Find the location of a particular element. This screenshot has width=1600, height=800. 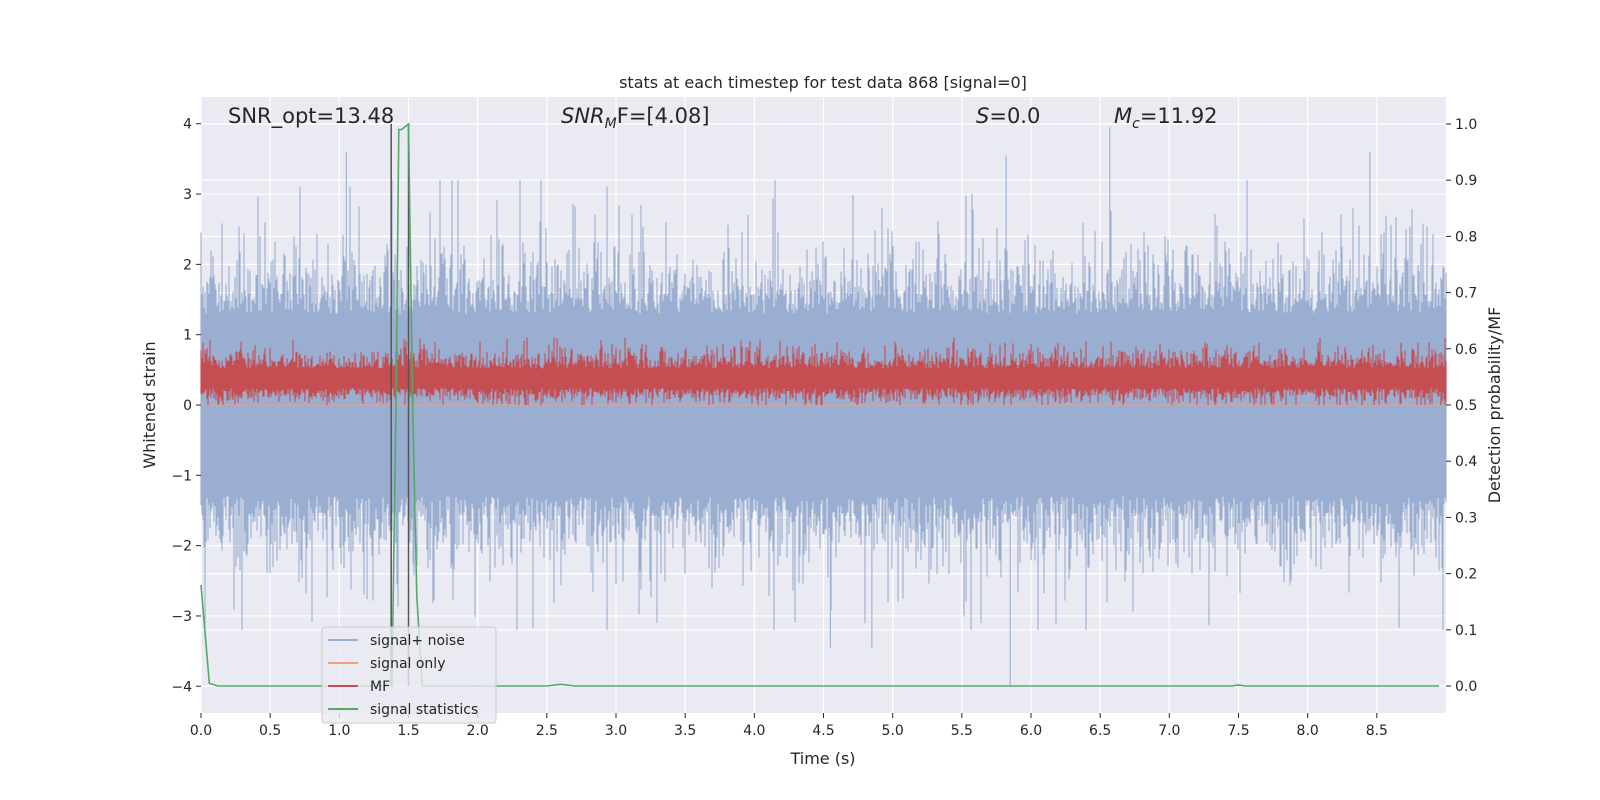

y-tick-label: 3 is located at coordinates (187, 195).